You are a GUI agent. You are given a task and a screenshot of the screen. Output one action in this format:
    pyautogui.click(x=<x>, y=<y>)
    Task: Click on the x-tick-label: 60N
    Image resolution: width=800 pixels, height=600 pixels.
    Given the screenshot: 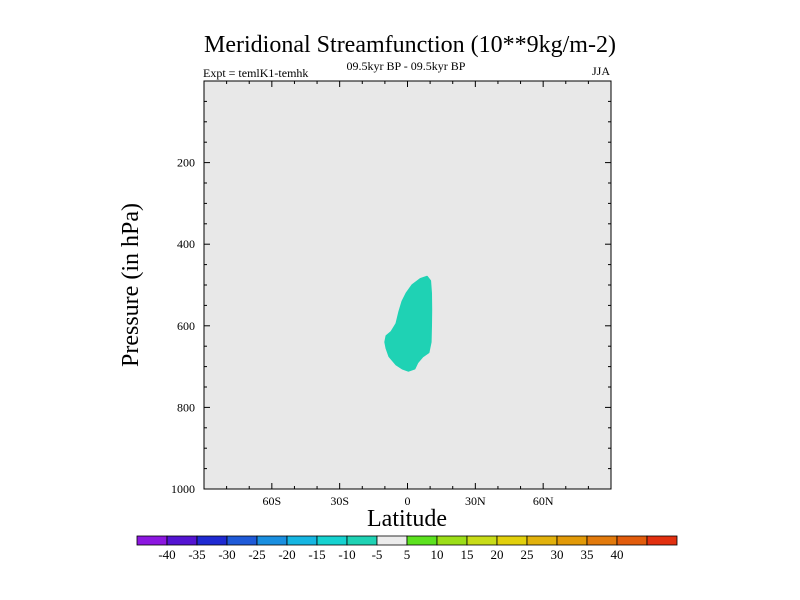 What is the action you would take?
    pyautogui.click(x=543, y=501)
    